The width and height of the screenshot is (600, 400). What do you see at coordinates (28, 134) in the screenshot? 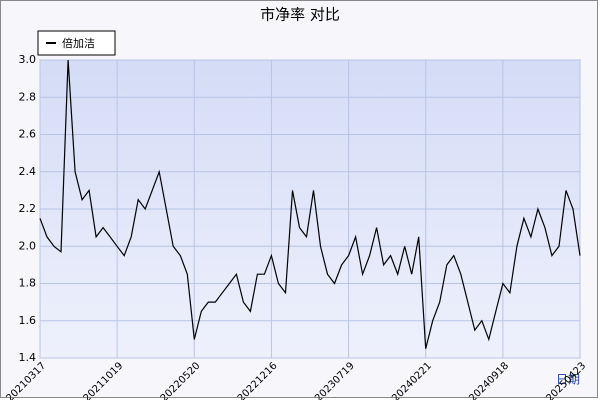
I see `y-tick-label: 2.6` at bounding box center [28, 134].